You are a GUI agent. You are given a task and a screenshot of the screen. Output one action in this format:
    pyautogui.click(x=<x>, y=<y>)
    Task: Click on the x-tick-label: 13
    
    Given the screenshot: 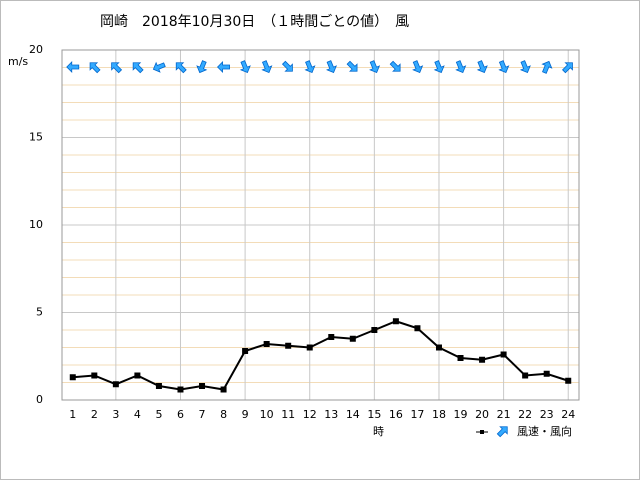 What is the action you would take?
    pyautogui.click(x=331, y=414)
    